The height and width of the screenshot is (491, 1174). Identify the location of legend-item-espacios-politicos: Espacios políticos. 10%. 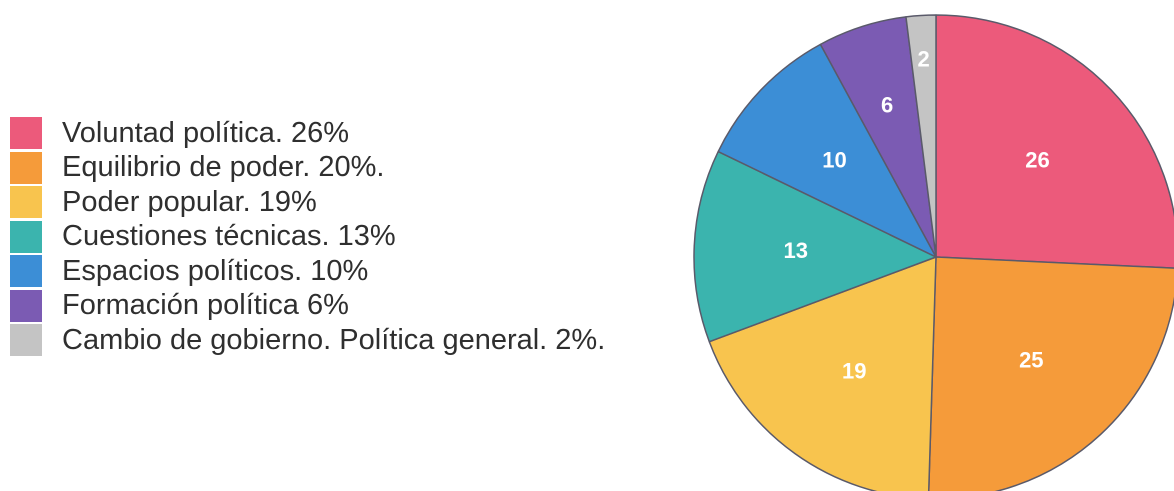
(350, 271).